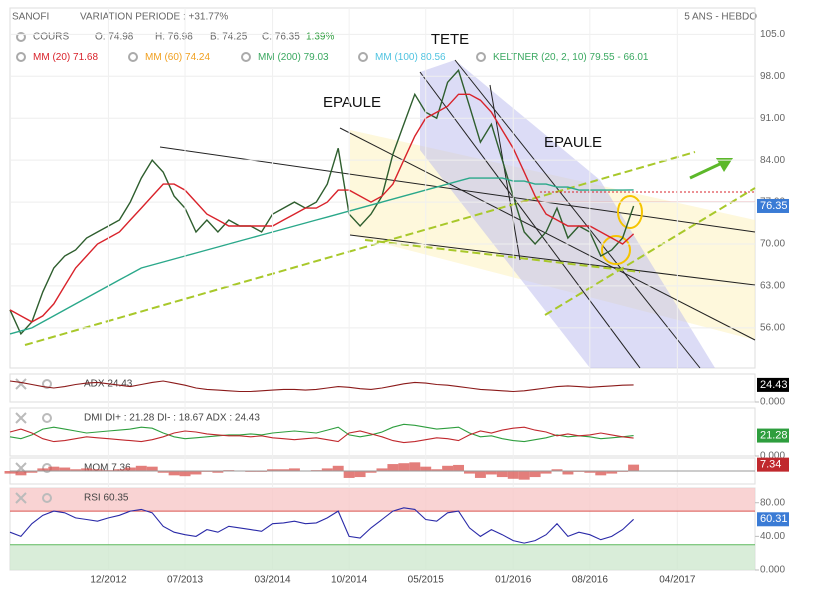  Describe the element at coordinates (172, 418) in the screenshot. I see `panel-title: DMI DI+ : 21.28 DI- : 18.67 ADX : 24.43` at that location.